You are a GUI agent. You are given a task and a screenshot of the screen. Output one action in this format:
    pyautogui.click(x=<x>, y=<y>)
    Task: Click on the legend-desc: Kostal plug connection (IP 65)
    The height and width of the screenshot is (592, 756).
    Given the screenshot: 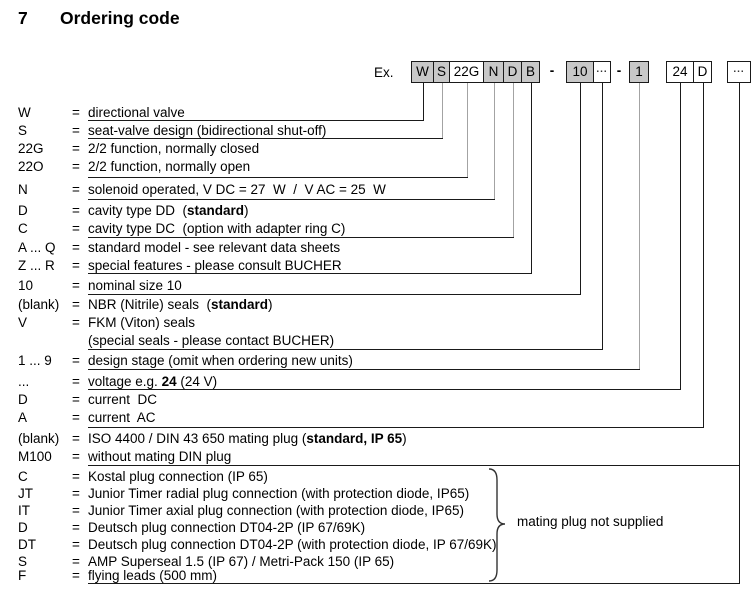 What is the action you would take?
    pyautogui.click(x=178, y=476)
    